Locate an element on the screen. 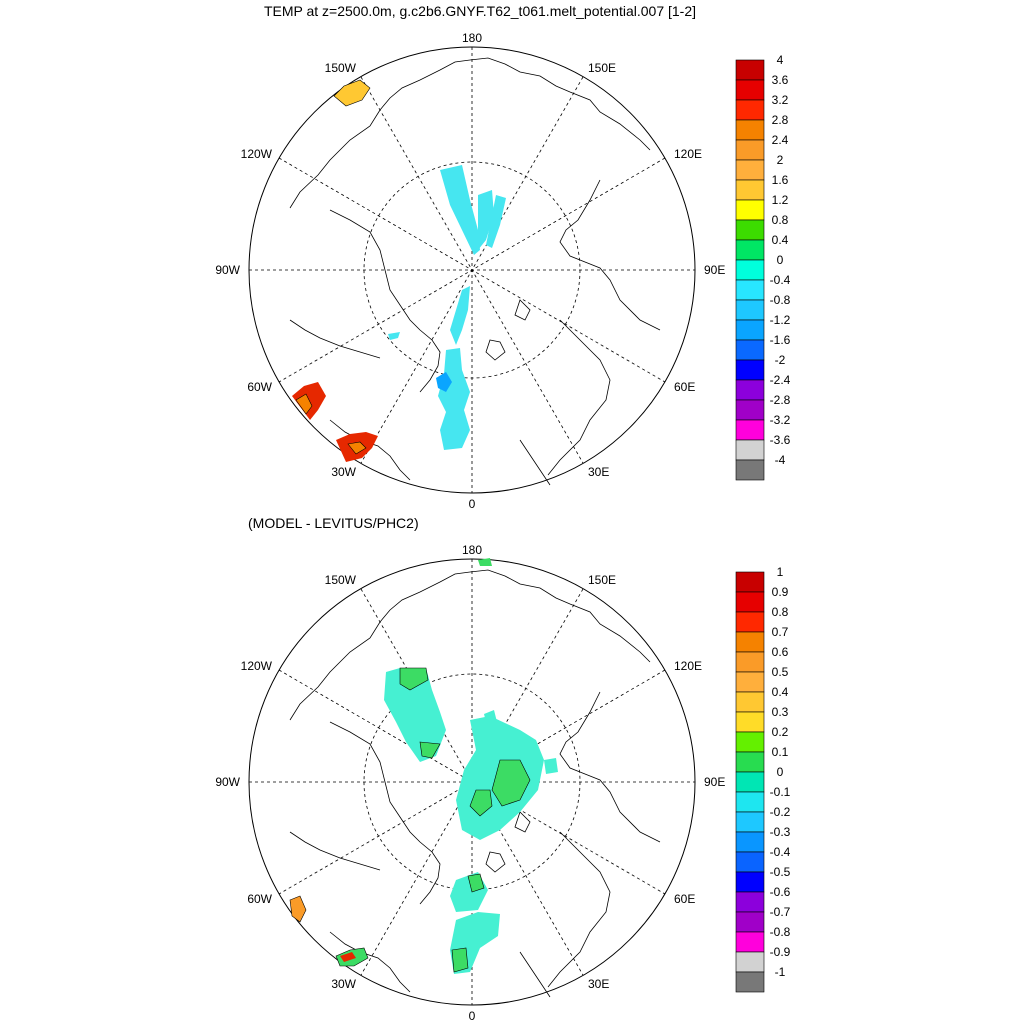 The height and width of the screenshot is (1024, 1024). top-warm-patch-150w is located at coordinates (352, 93).